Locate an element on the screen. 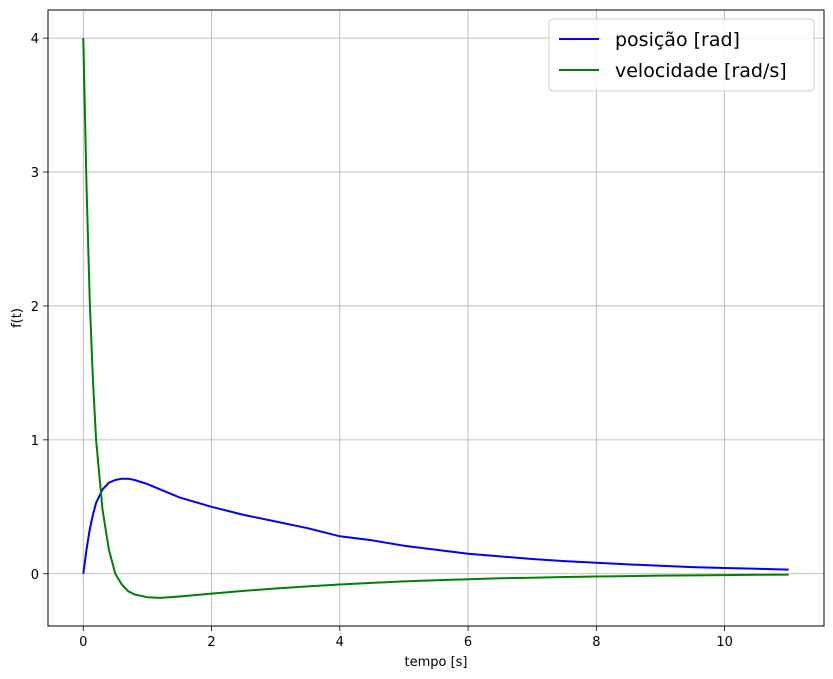 The height and width of the screenshot is (679, 833). y-tick-label: 2 is located at coordinates (35, 307).